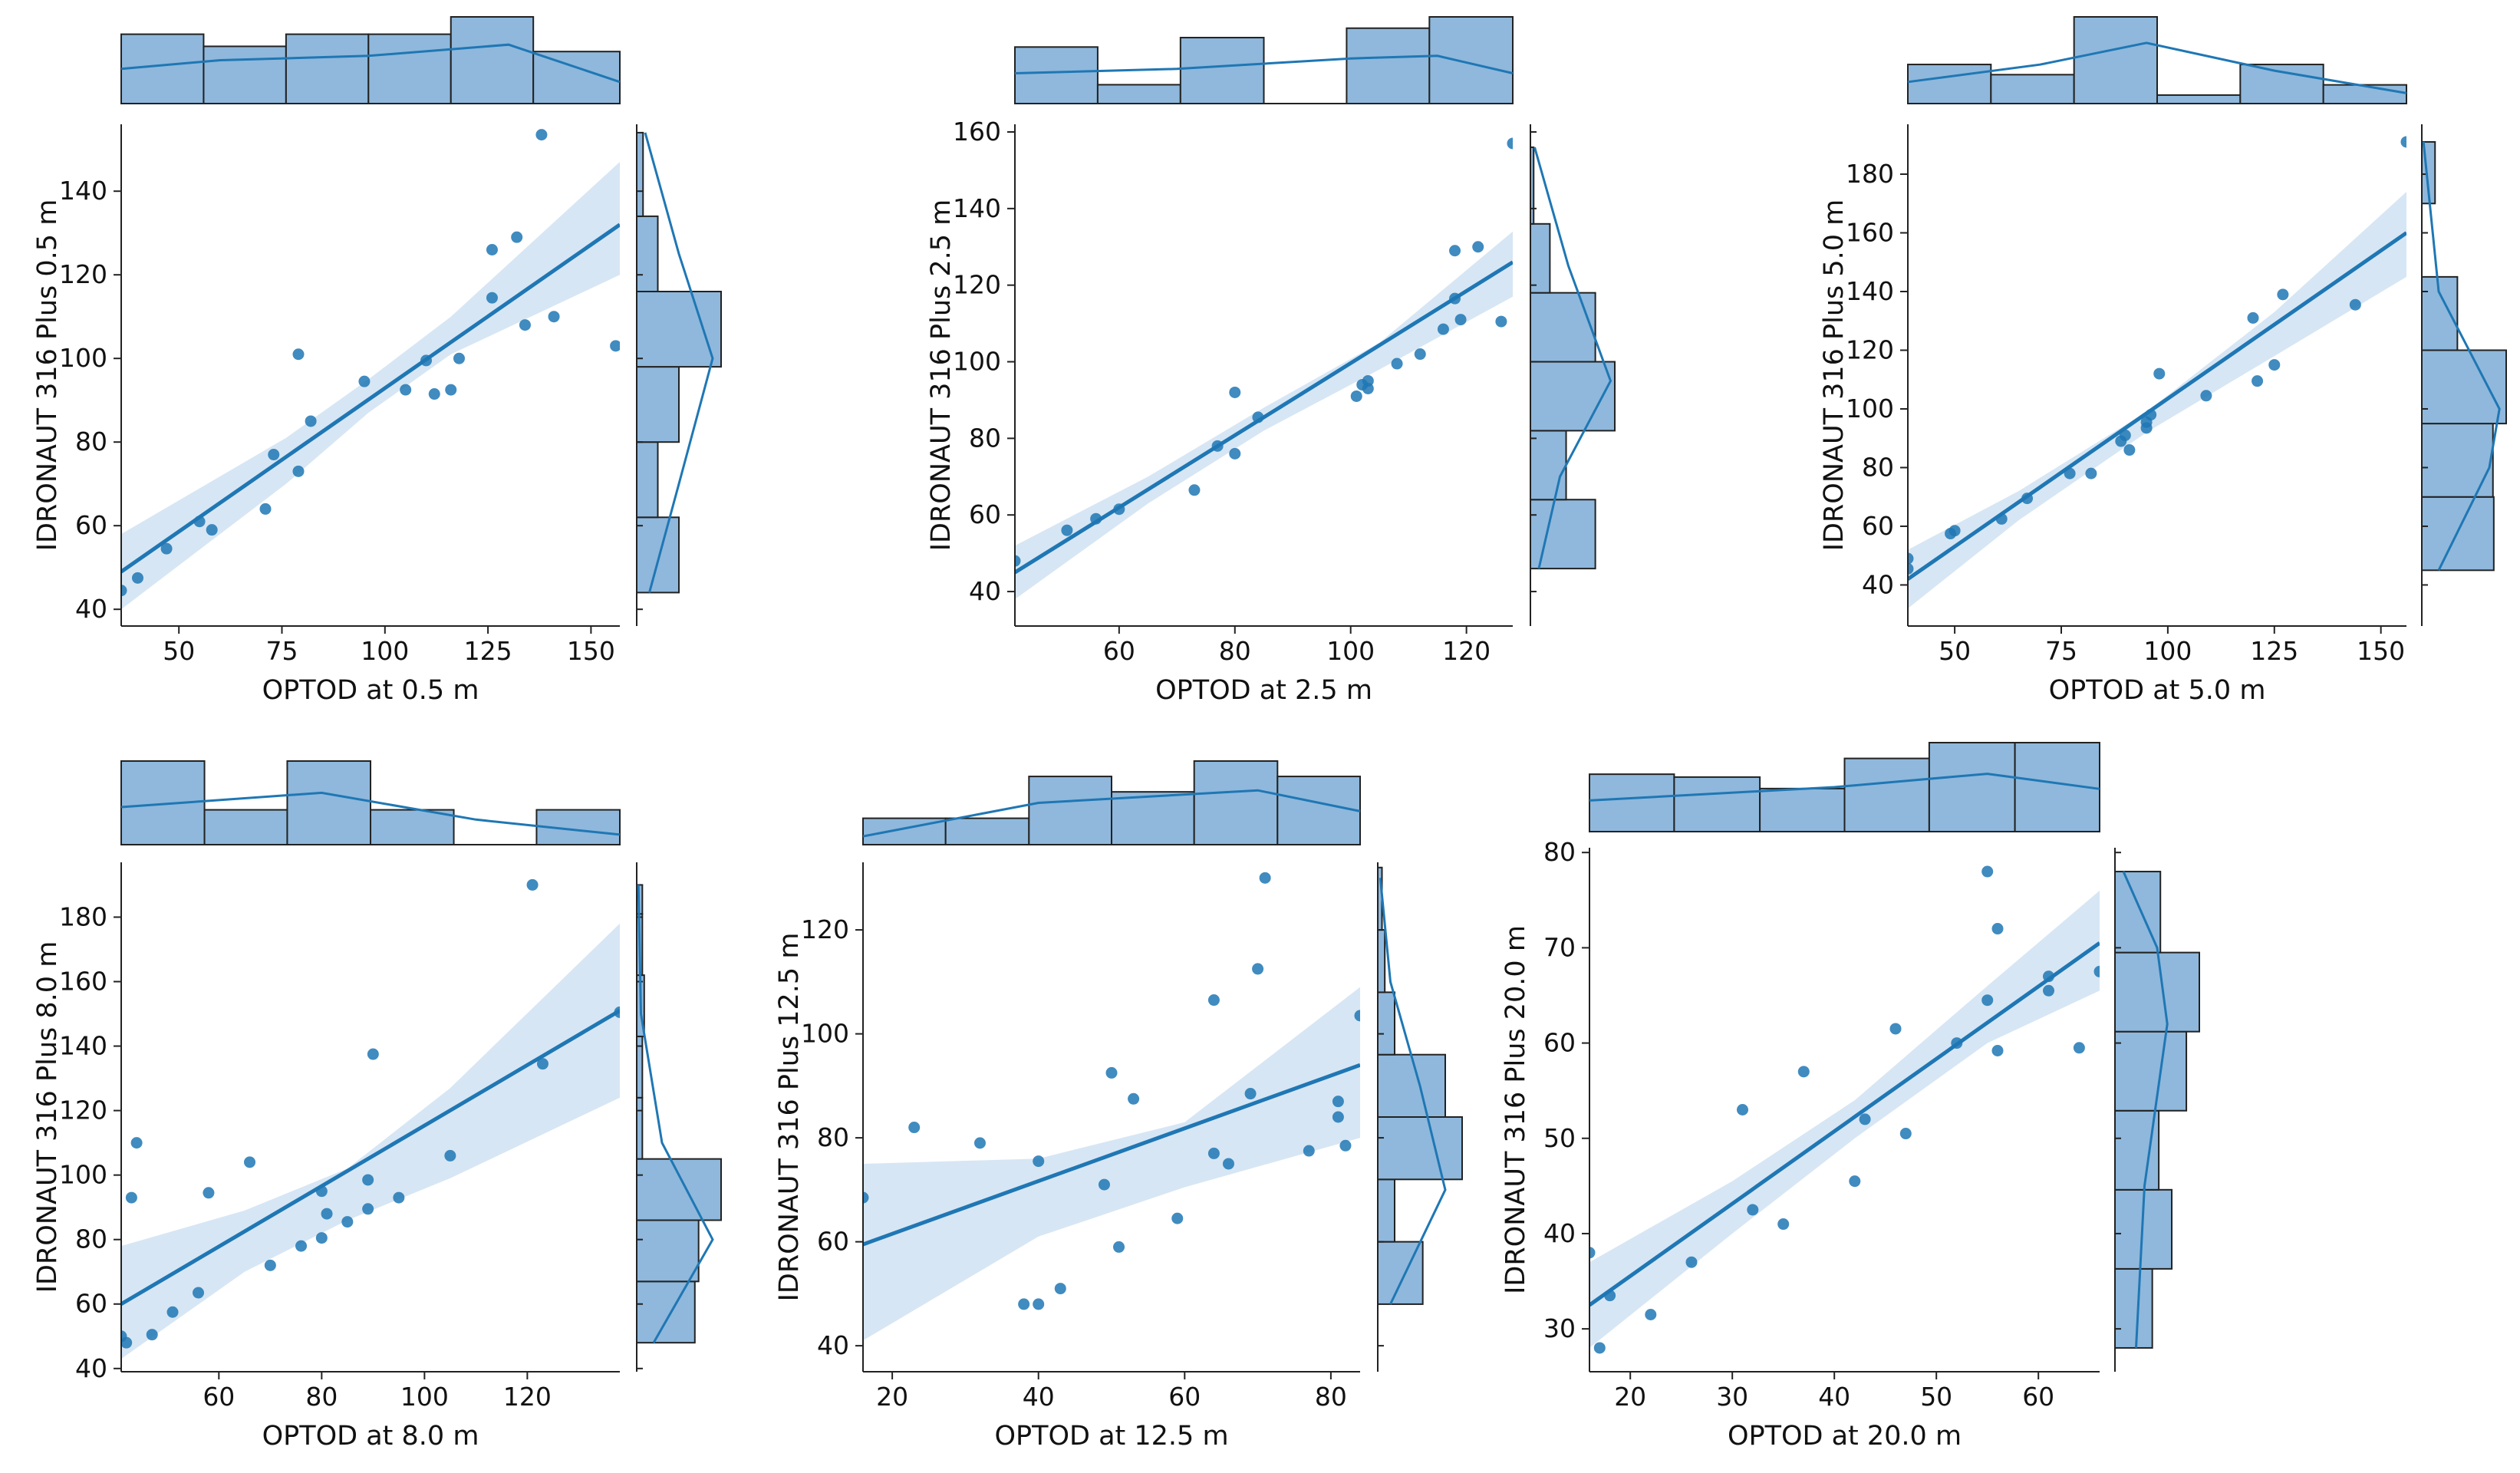 The height and width of the screenshot is (1473, 2520). Describe the element at coordinates (47, 375) in the screenshot. I see `y-axis-label: IDRONAUT 316 Plus 0.5 m` at that location.